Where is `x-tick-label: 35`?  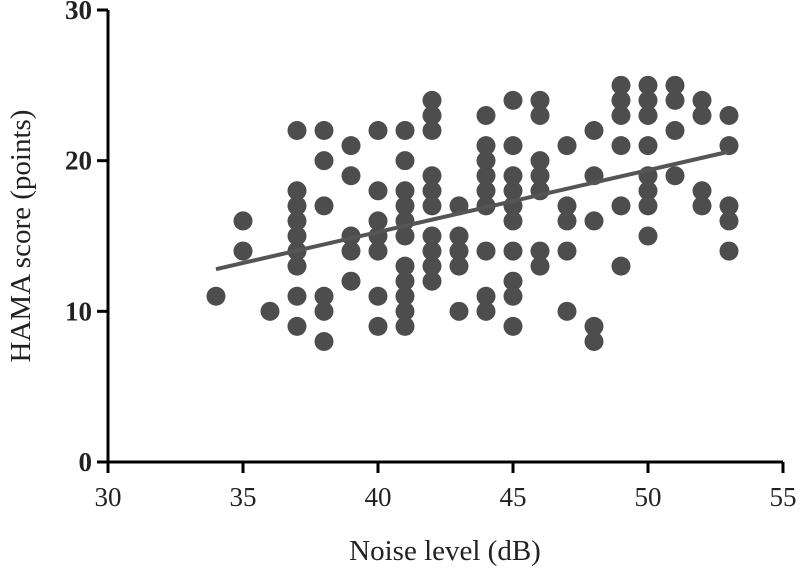 x-tick-label: 35 is located at coordinates (243, 497).